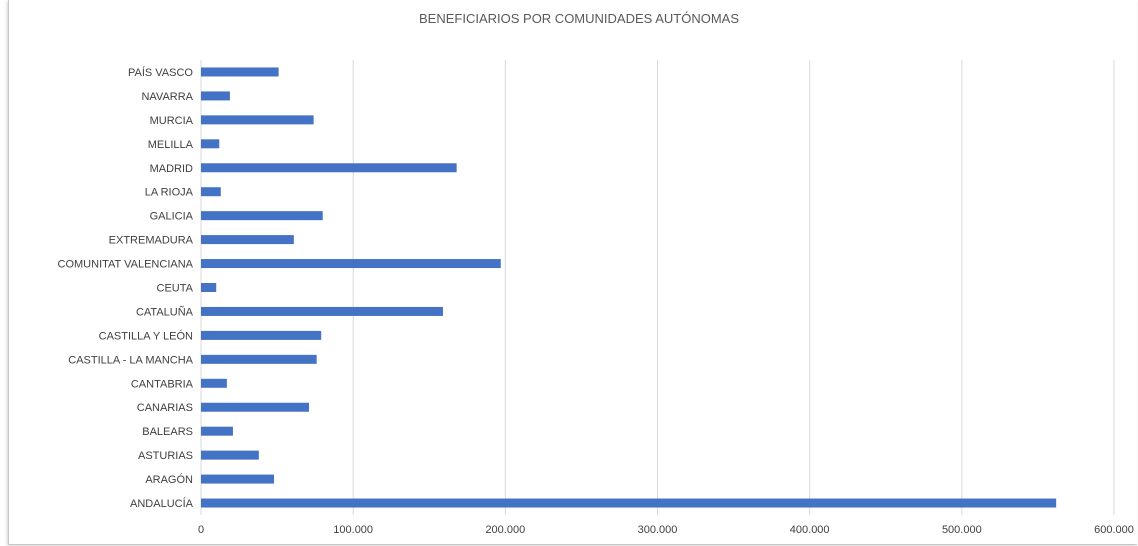 The width and height of the screenshot is (1138, 546). What do you see at coordinates (169, 479) in the screenshot?
I see `category-label: ARAGÓN` at bounding box center [169, 479].